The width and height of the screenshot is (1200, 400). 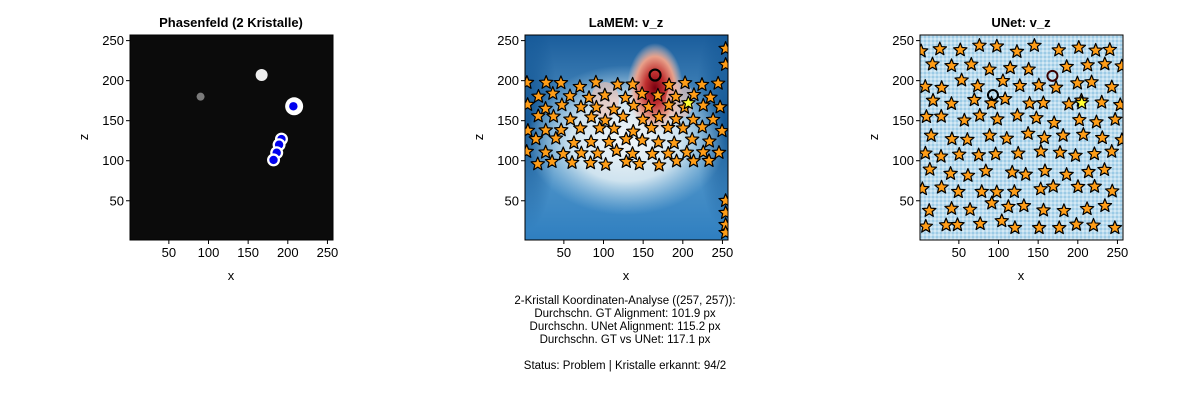 I want to click on y-tick-label: 100, so click(x=113, y=160).